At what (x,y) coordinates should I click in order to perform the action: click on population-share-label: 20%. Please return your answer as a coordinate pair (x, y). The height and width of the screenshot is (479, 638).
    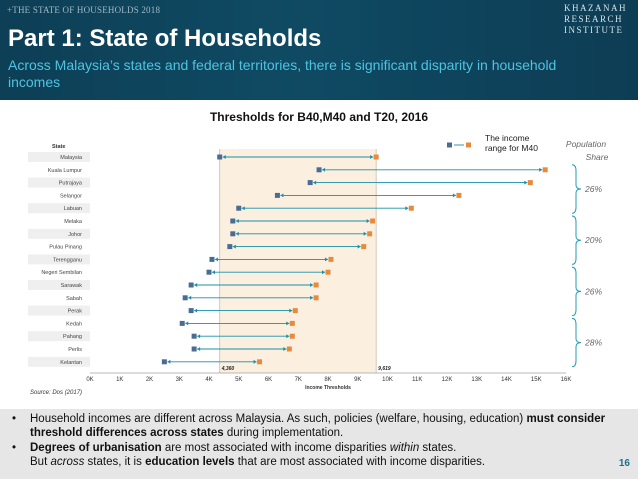
    Looking at the image, I should click on (593, 240).